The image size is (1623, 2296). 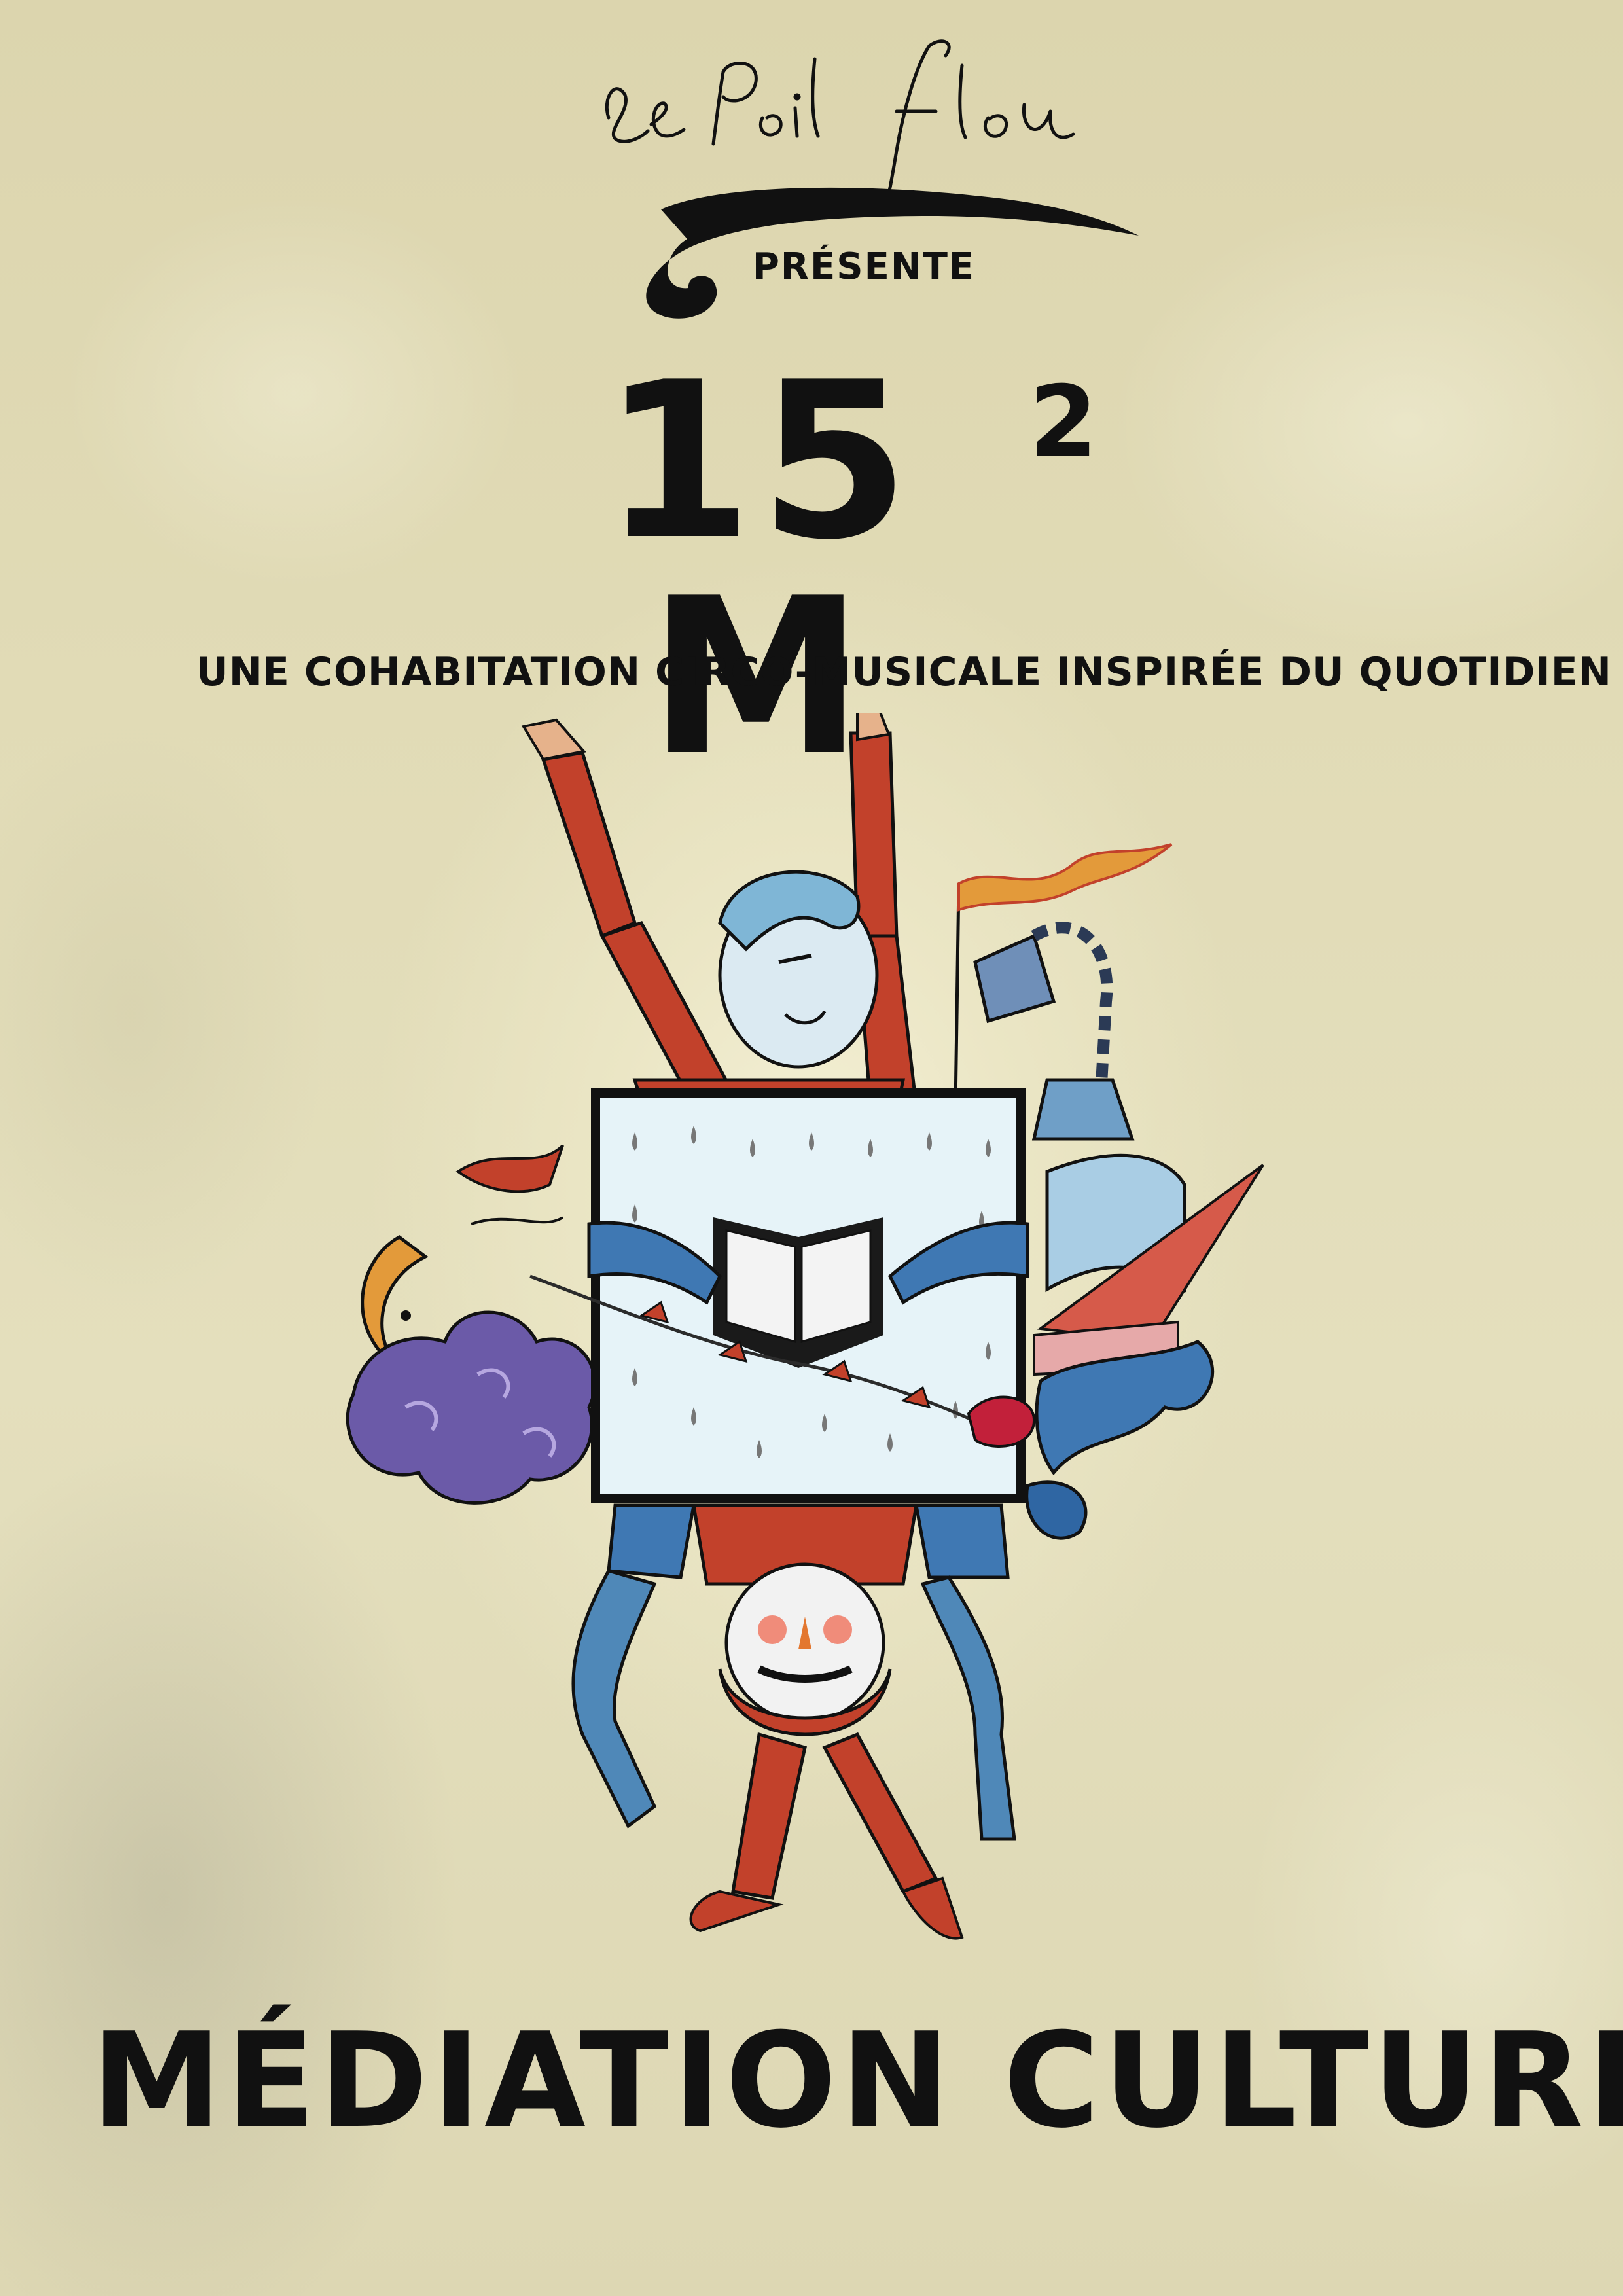 I want to click on lamp-and-flag, so click(x=1063, y=992).